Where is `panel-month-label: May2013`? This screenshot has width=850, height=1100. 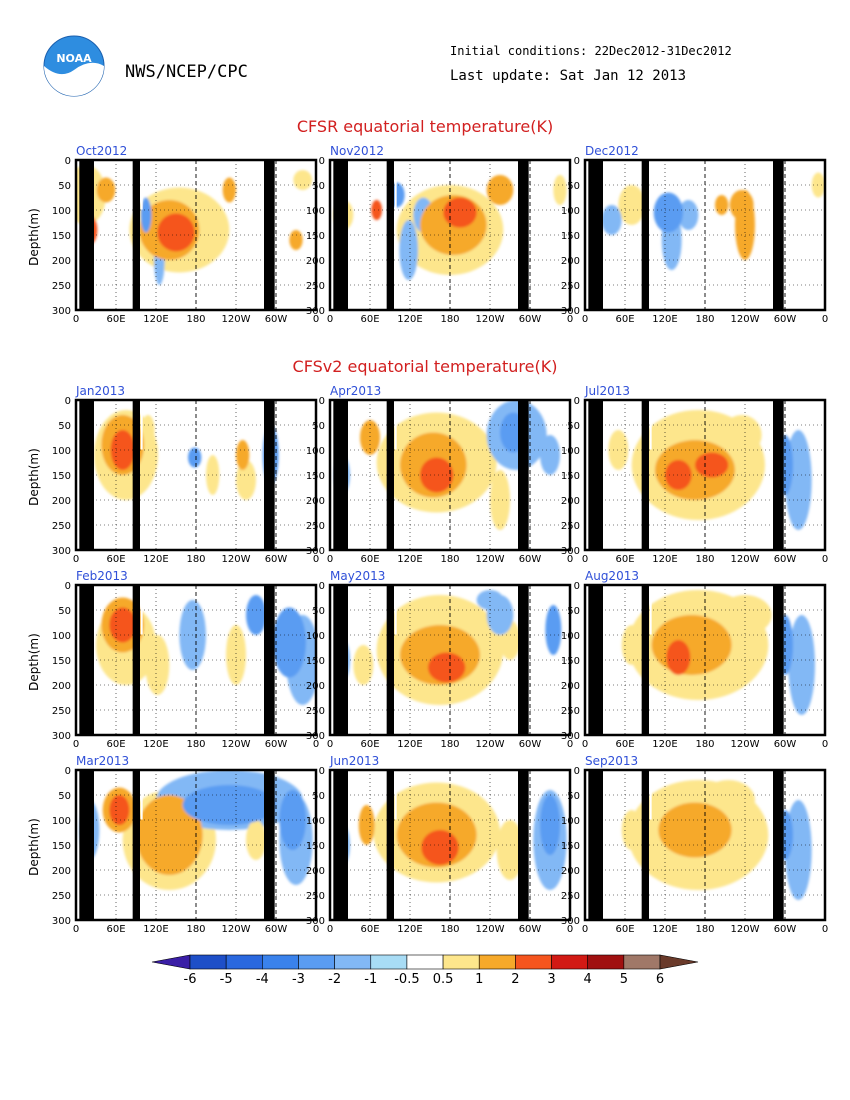 panel-month-label: May2013 is located at coordinates (357, 576).